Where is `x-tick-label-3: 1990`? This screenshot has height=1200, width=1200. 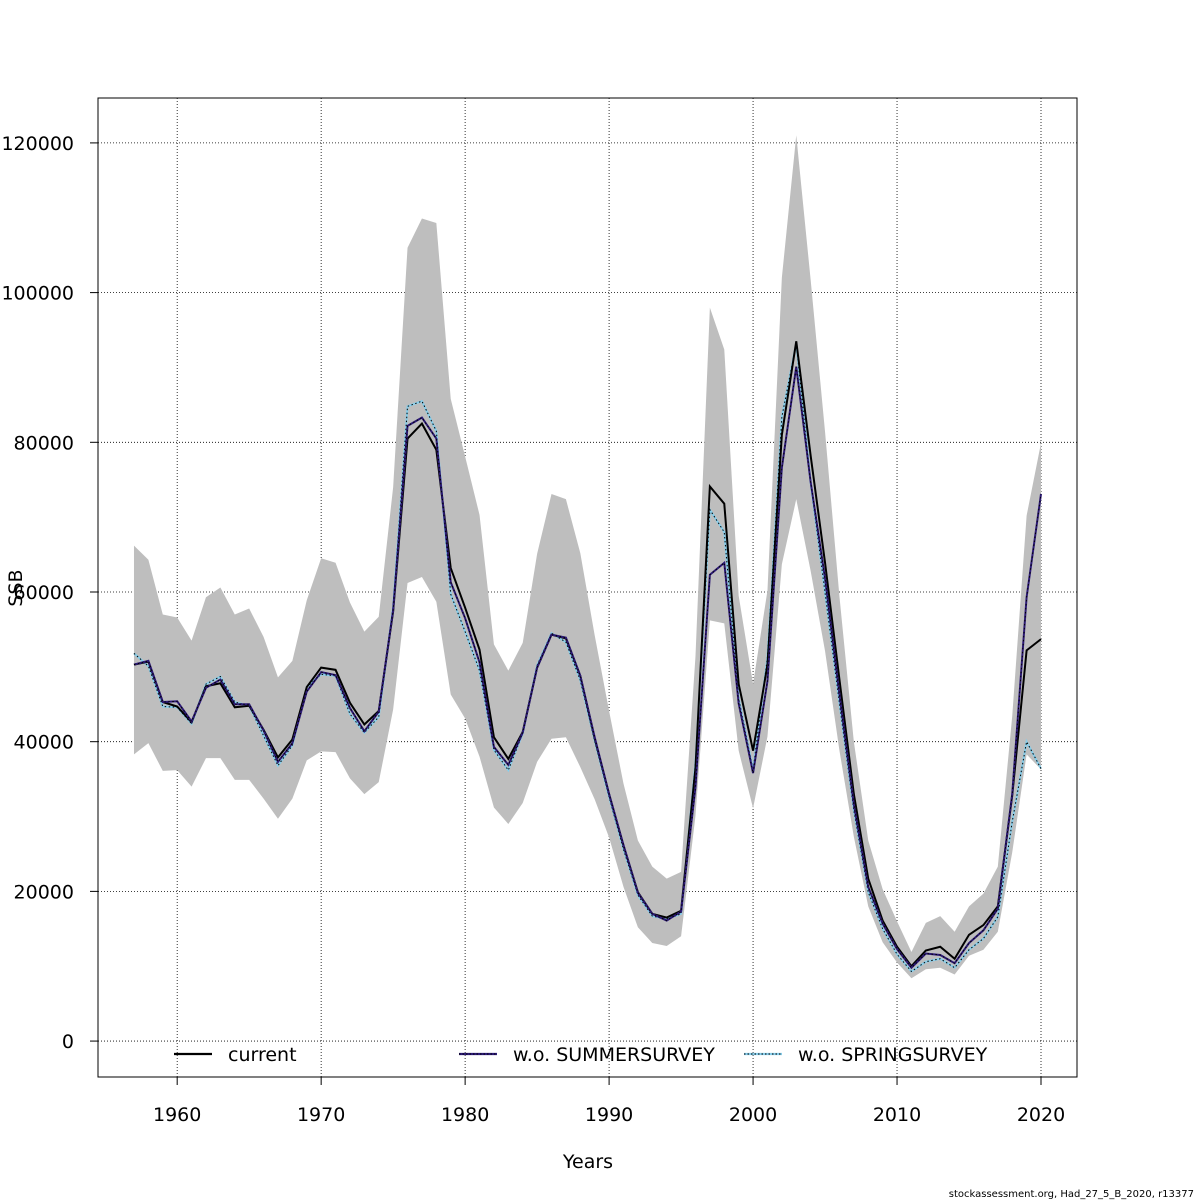
x-tick-label-3: 1990 is located at coordinates (609, 1115).